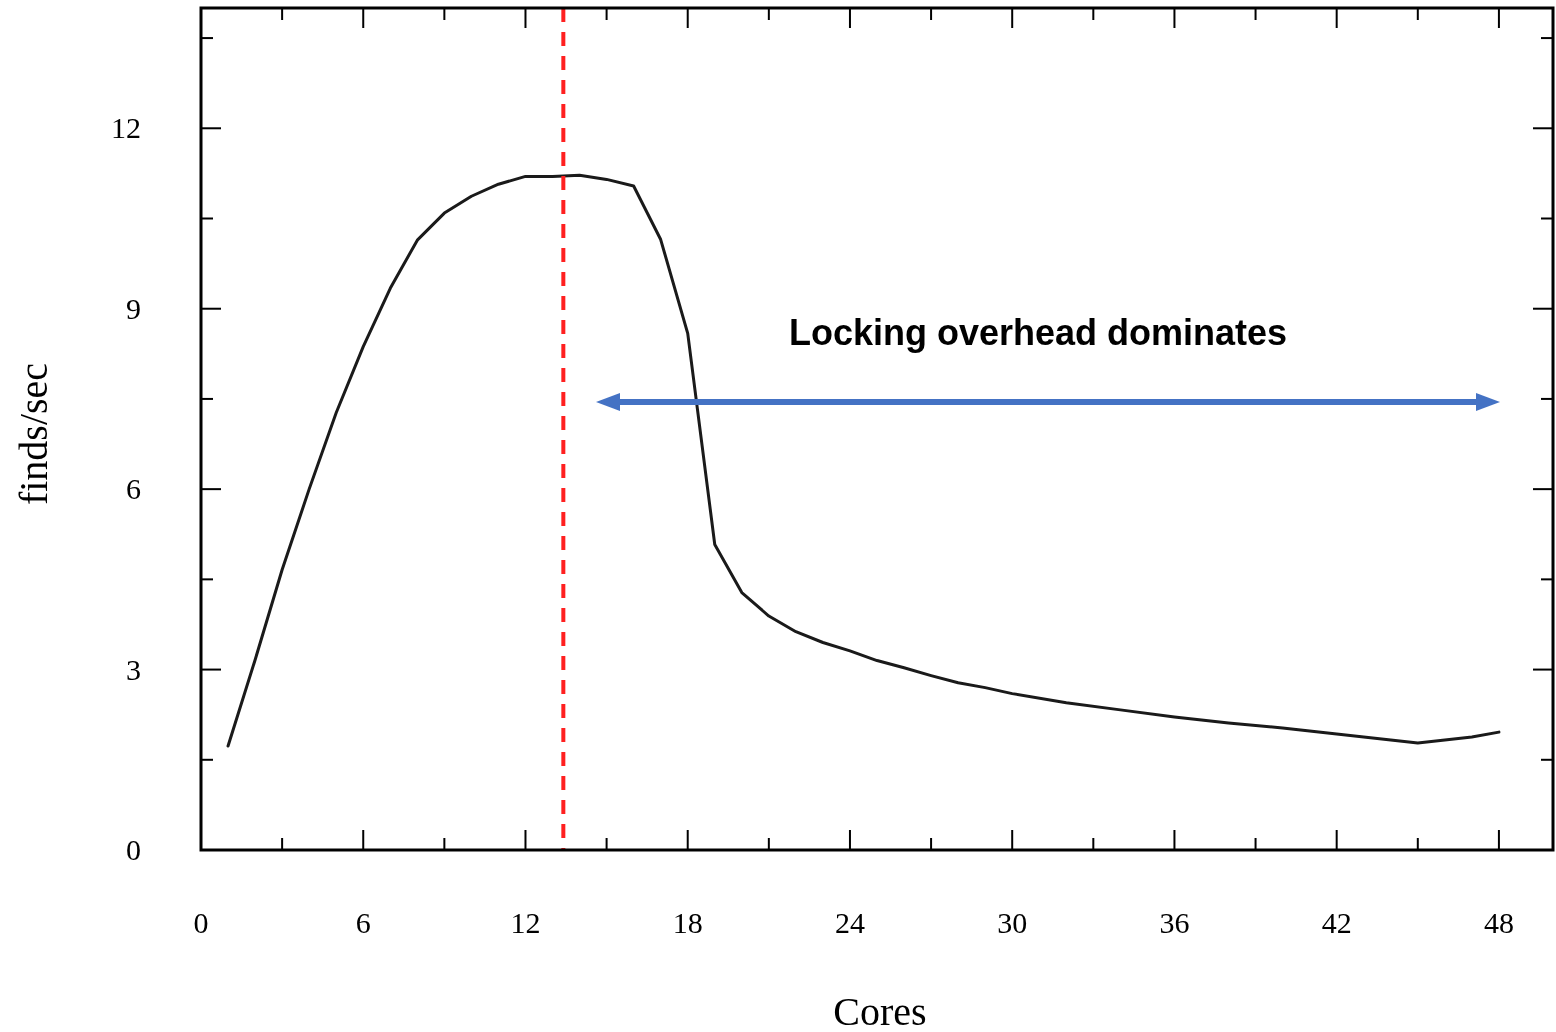 The image size is (1556, 1032). I want to click on x-tick-label: 6, so click(363, 922).